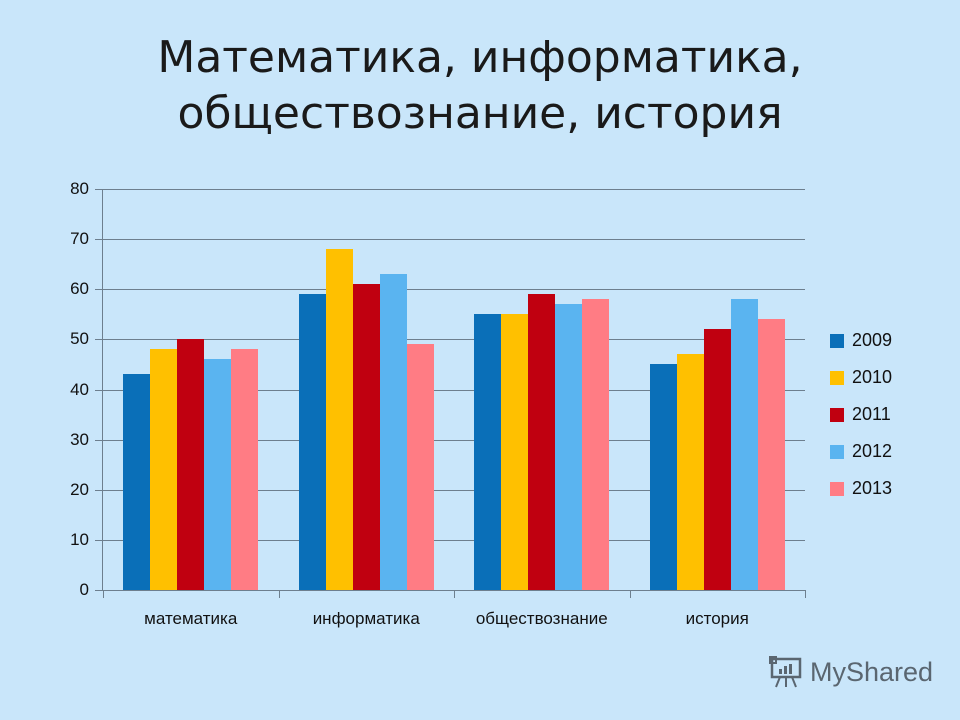 This screenshot has height=720, width=960. I want to click on y-tick-label: 40, so click(79, 389).